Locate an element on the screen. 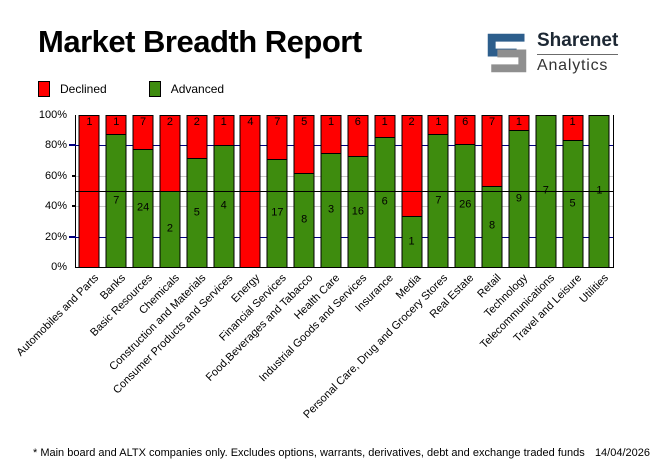  page-title: Market Breadth Report is located at coordinates (200, 41).